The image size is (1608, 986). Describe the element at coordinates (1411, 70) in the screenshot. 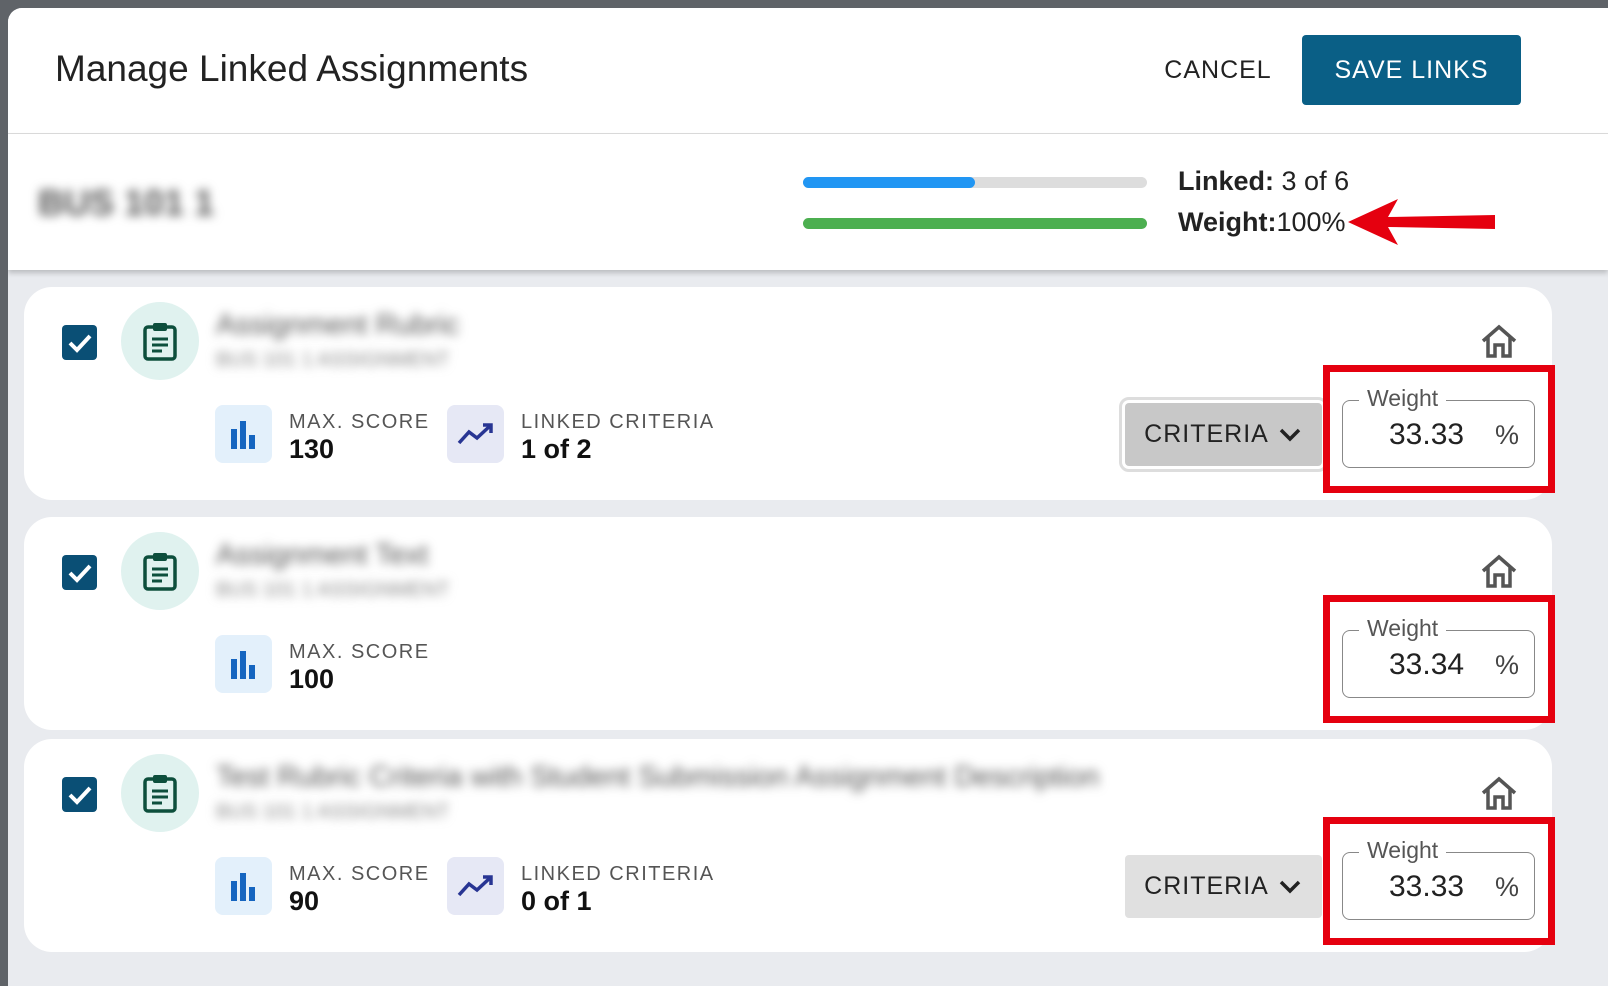

I see `save-button: SAVE LINKS` at that location.